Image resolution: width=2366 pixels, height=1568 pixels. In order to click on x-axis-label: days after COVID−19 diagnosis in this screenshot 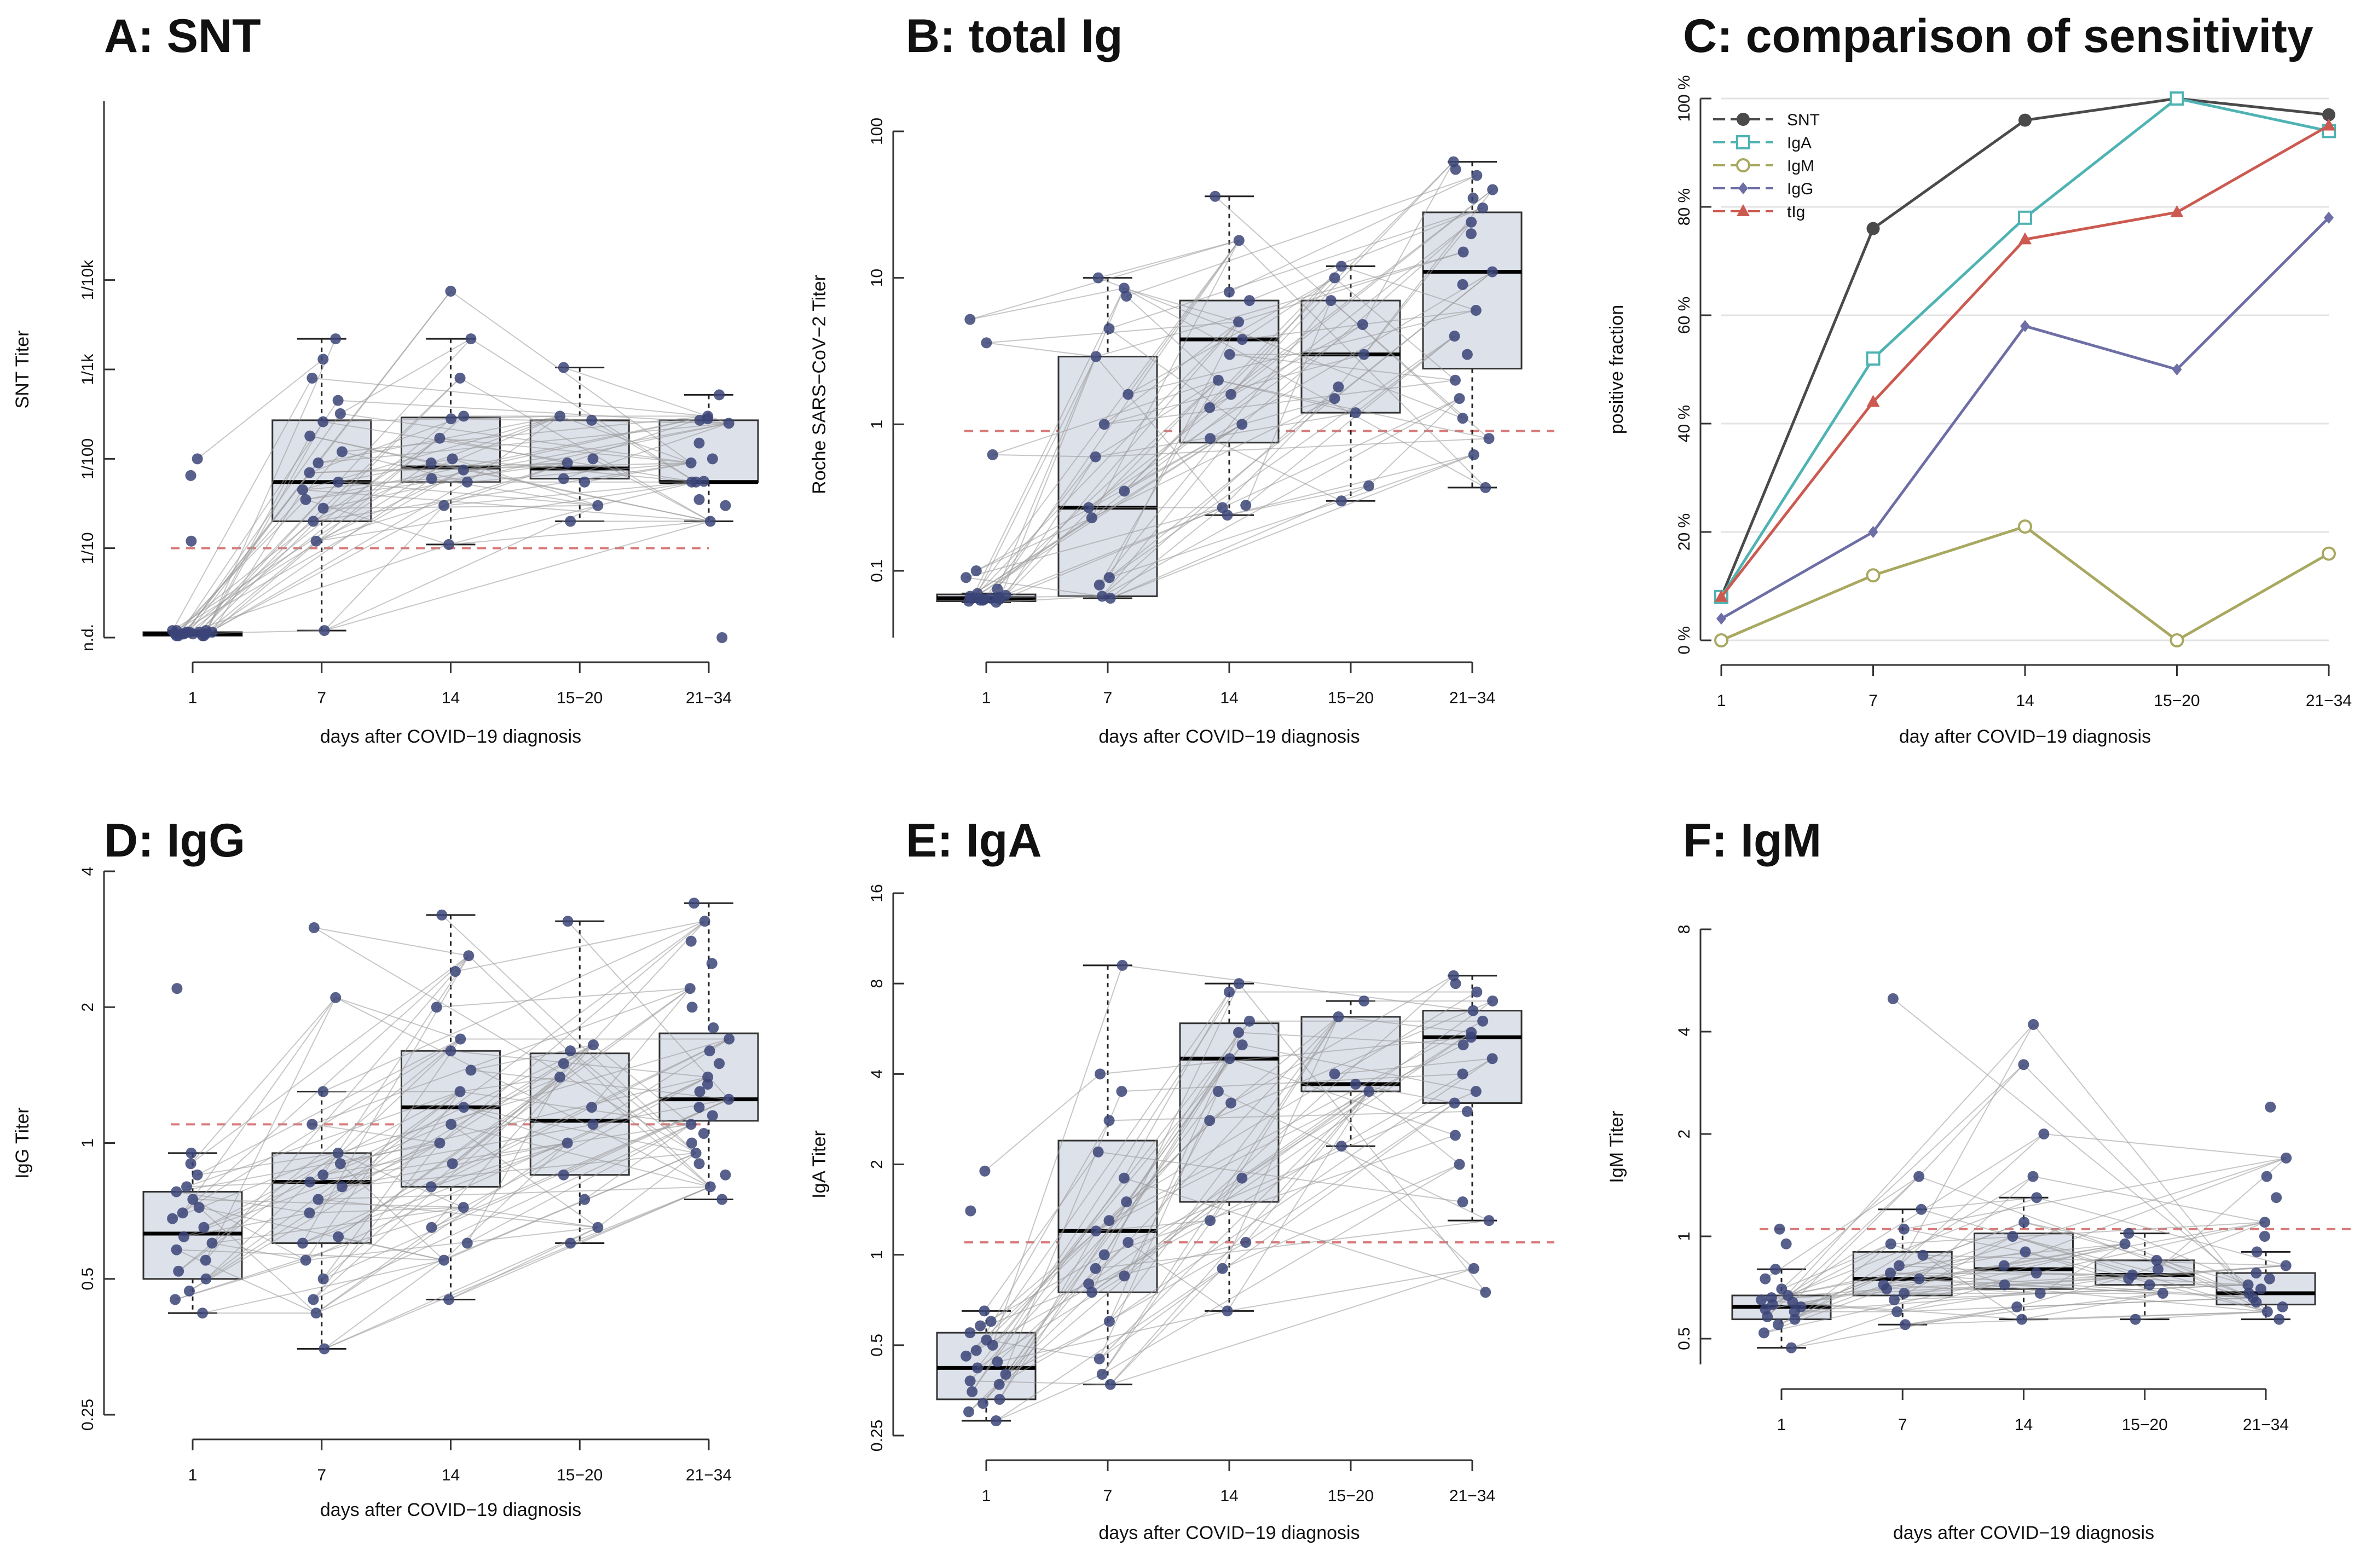, I will do `click(451, 1510)`.